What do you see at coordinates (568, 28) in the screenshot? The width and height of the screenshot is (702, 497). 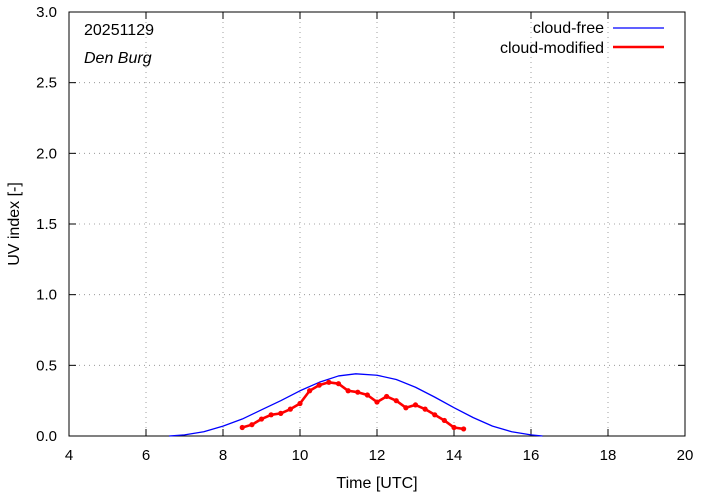 I see `legend-label-cloud-free: cloud-free` at bounding box center [568, 28].